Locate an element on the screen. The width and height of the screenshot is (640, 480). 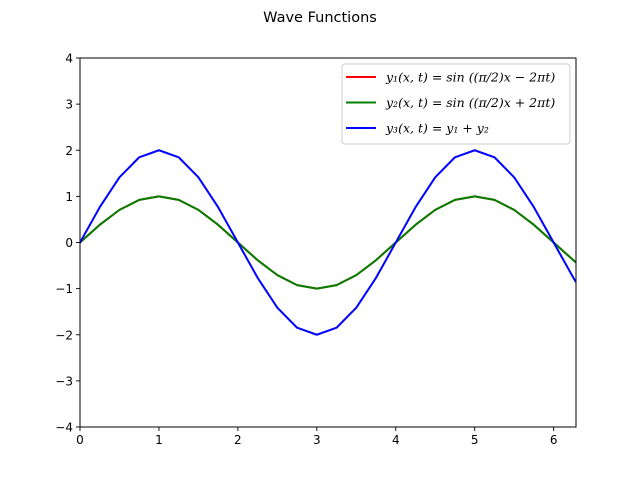
y-tick-label: 0 is located at coordinates (69, 243).